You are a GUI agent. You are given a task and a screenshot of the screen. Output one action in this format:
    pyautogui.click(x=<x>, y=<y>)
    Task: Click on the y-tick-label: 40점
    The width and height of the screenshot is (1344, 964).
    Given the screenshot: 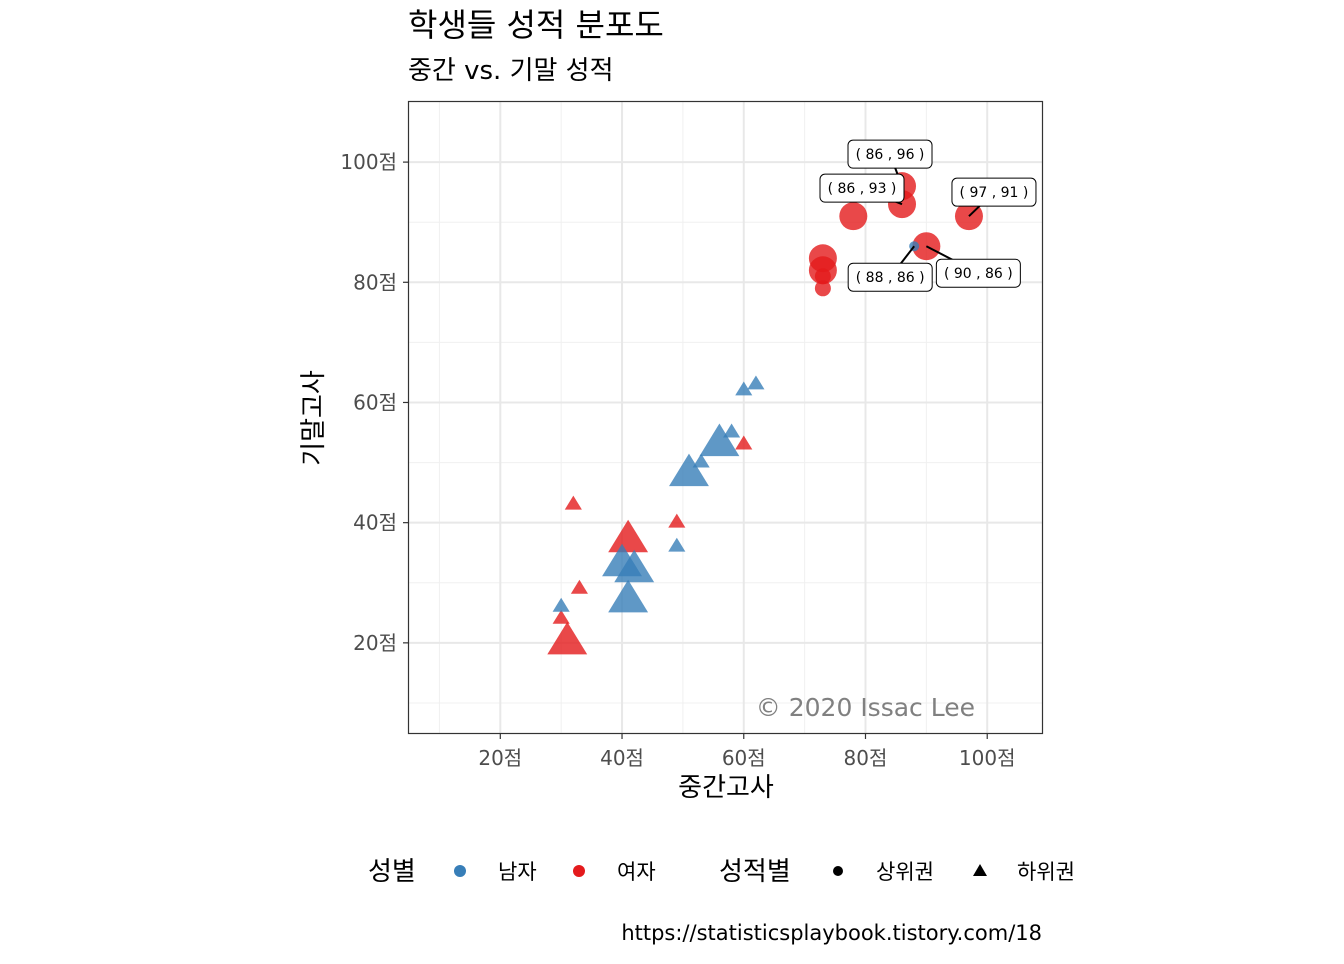 What is the action you would take?
    pyautogui.click(x=375, y=523)
    